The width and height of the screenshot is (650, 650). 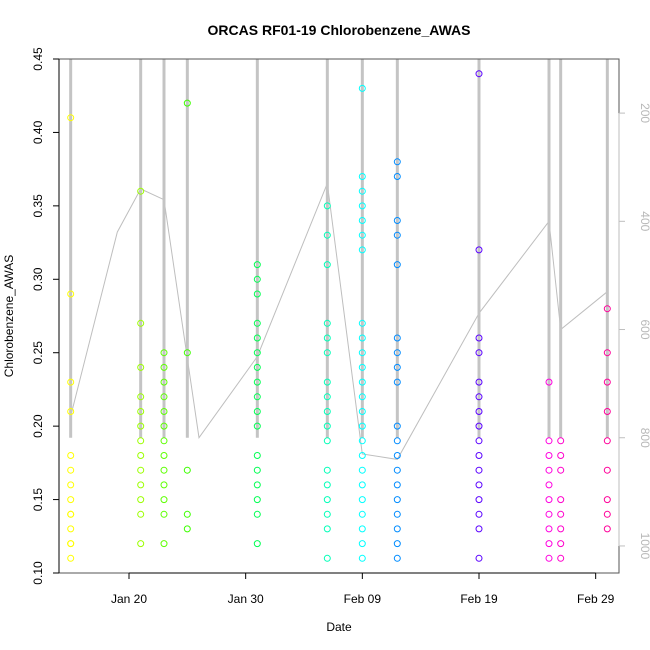 What do you see at coordinates (644, 438) in the screenshot?
I see `right-tick-label: 800` at bounding box center [644, 438].